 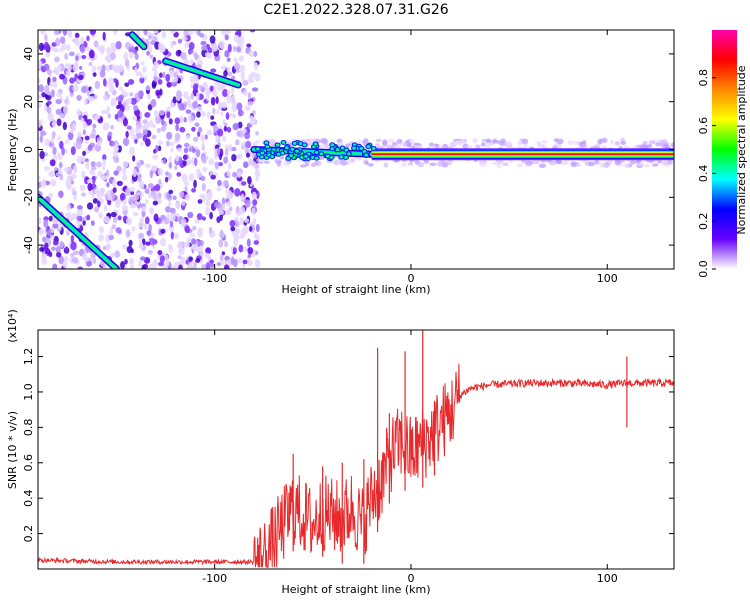 I want to click on x-tick-label: -100, so click(x=214, y=278).